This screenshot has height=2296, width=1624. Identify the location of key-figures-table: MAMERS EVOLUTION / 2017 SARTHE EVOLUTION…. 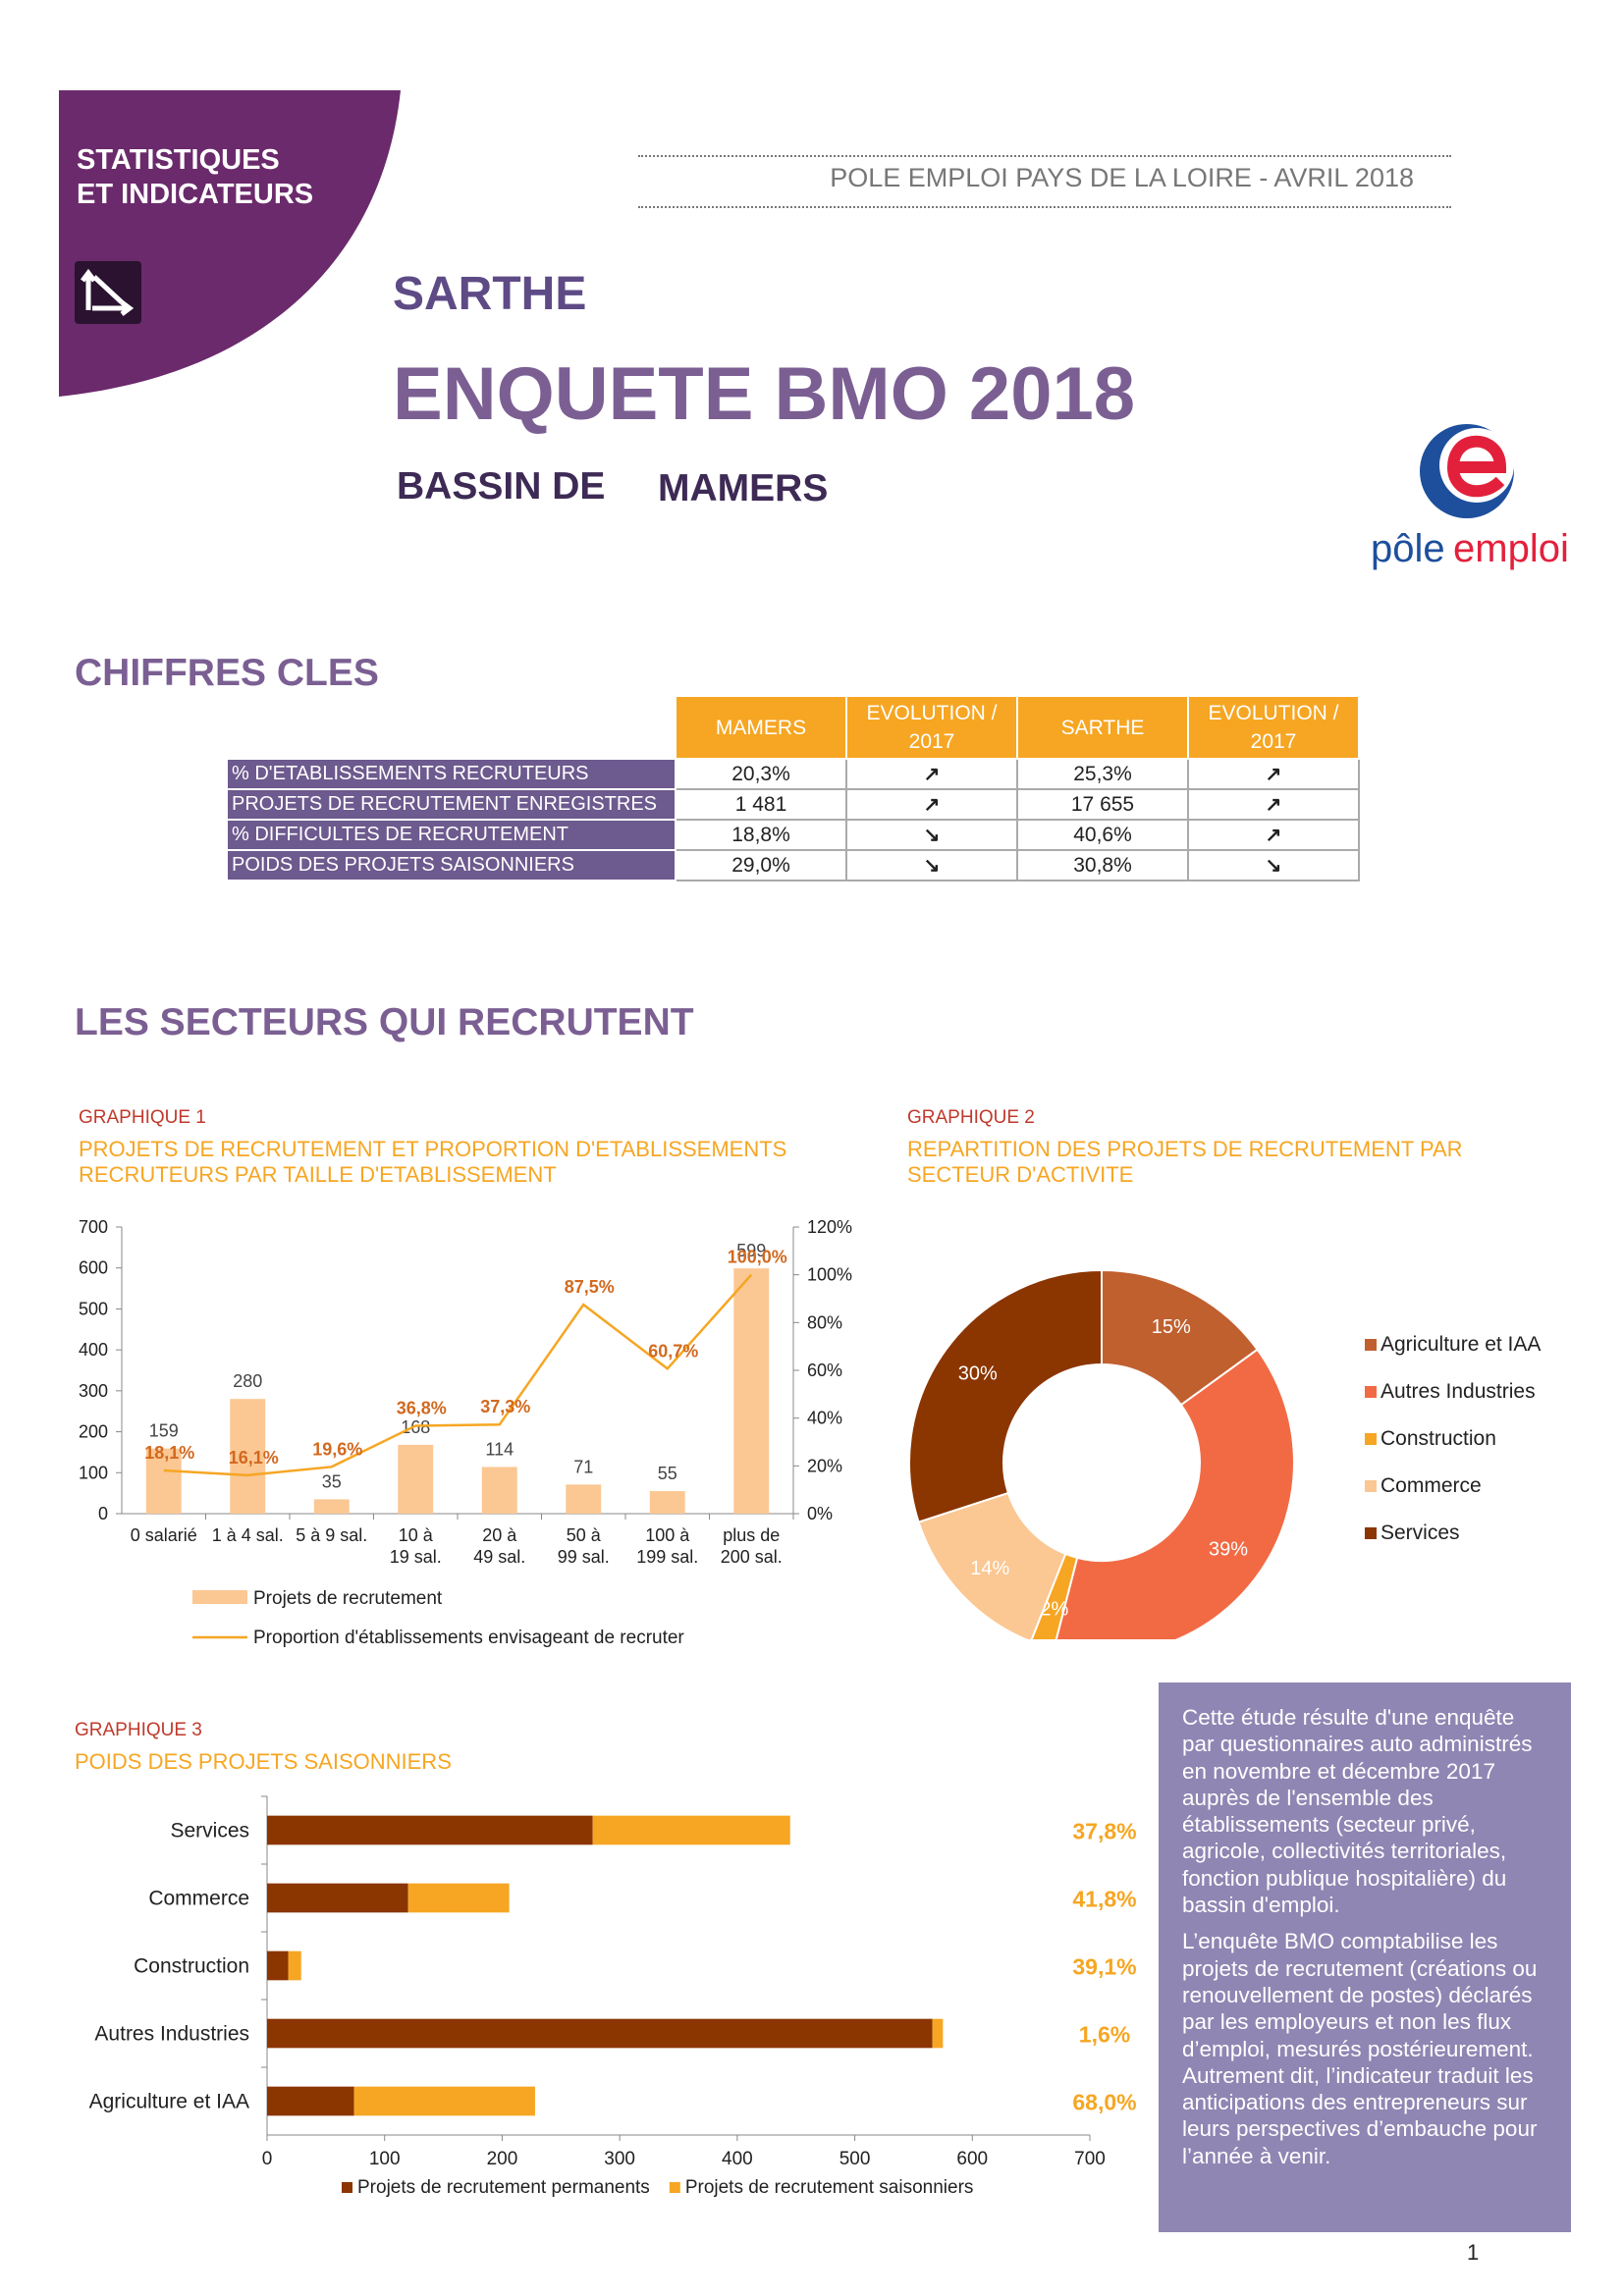
(793, 788).